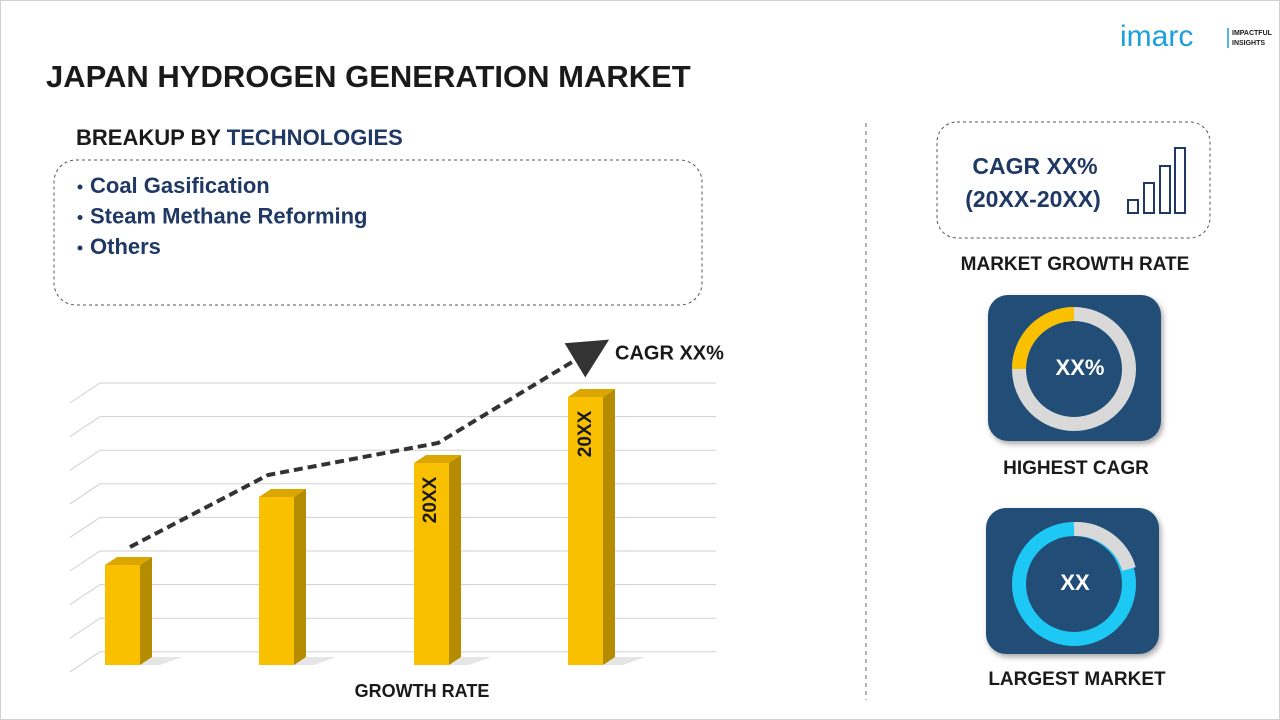  Describe the element at coordinates (1080, 367) in the screenshot. I see `donut-value: XX%` at that location.